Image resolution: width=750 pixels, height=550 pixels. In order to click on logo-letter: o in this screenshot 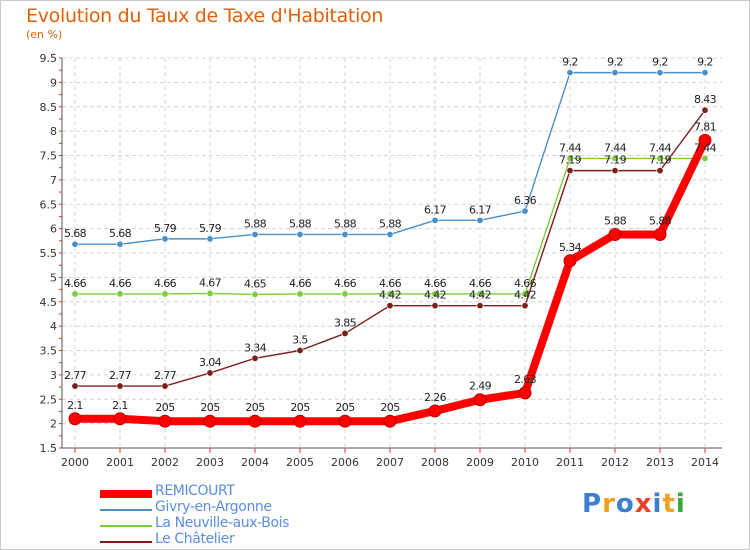, I will do `click(625, 504)`.